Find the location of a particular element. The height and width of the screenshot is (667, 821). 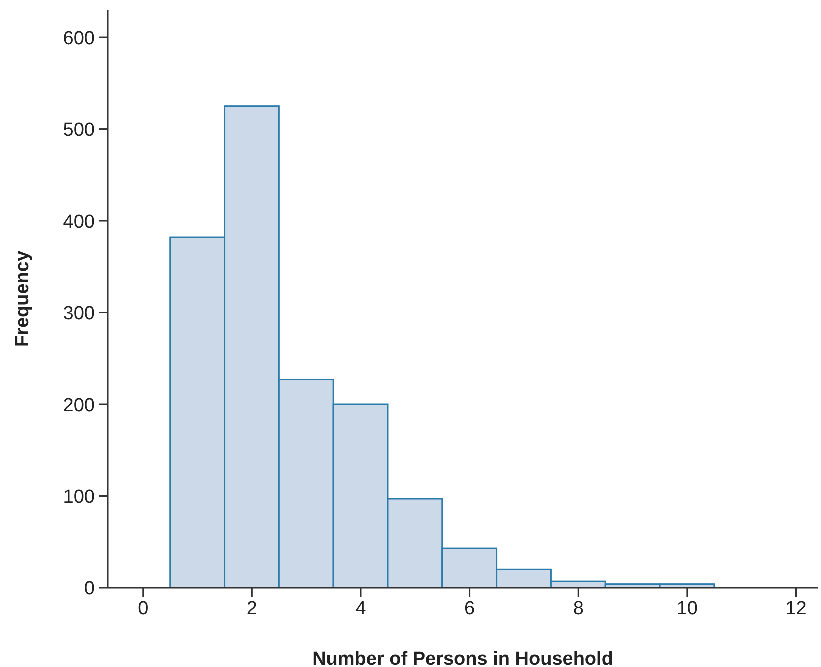

y-tick-label: 600 is located at coordinates (79, 39).